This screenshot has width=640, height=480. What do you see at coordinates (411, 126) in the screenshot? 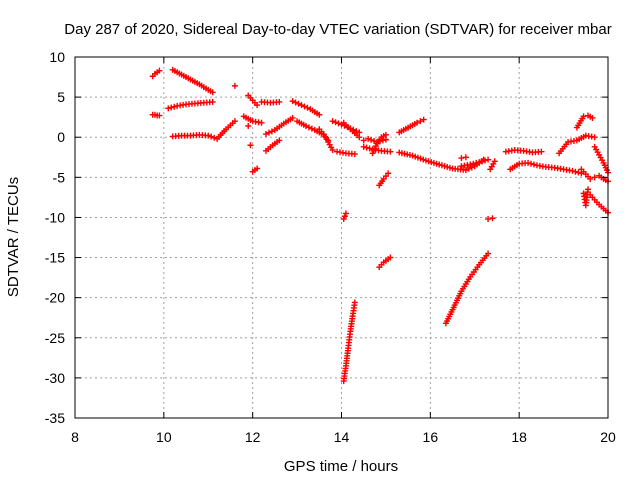
I see `series-sat-ab` at bounding box center [411, 126].